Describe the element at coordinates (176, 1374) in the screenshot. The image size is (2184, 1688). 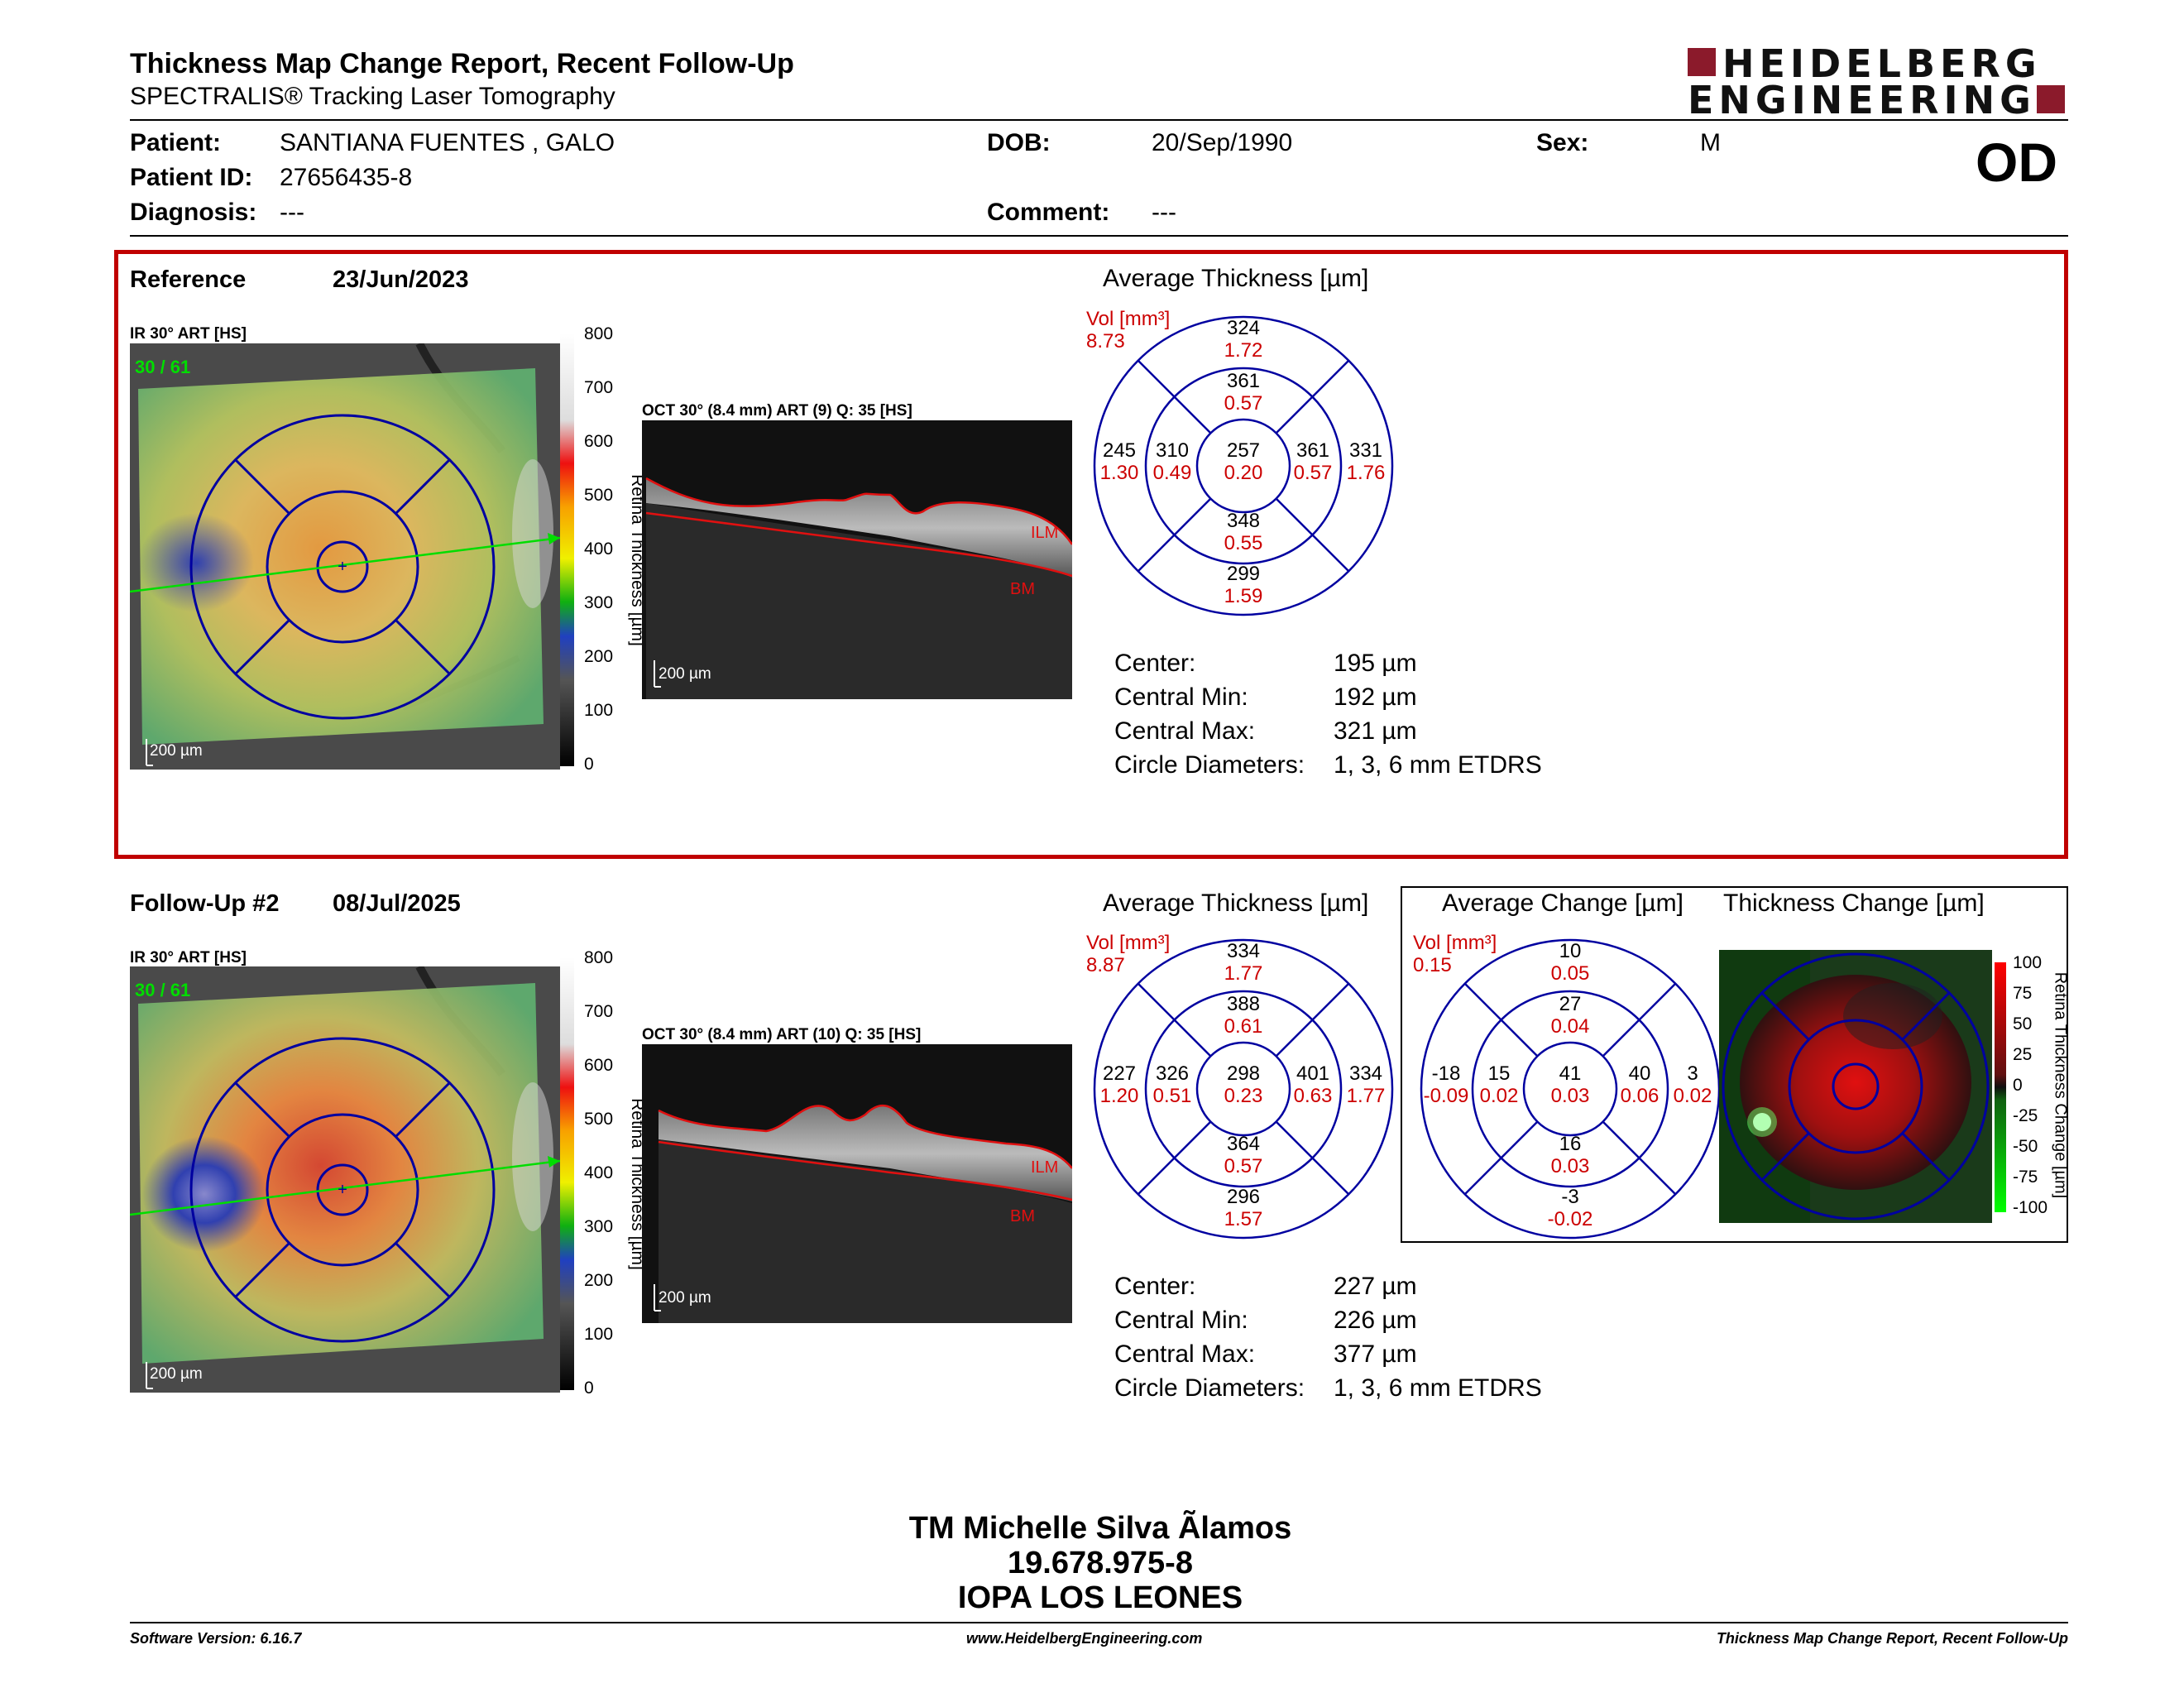
I see `followup-map-scalebar: 200 µm` at that location.